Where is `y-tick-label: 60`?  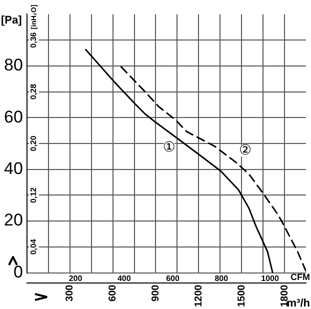 y-tick-label: 60 is located at coordinates (13, 116).